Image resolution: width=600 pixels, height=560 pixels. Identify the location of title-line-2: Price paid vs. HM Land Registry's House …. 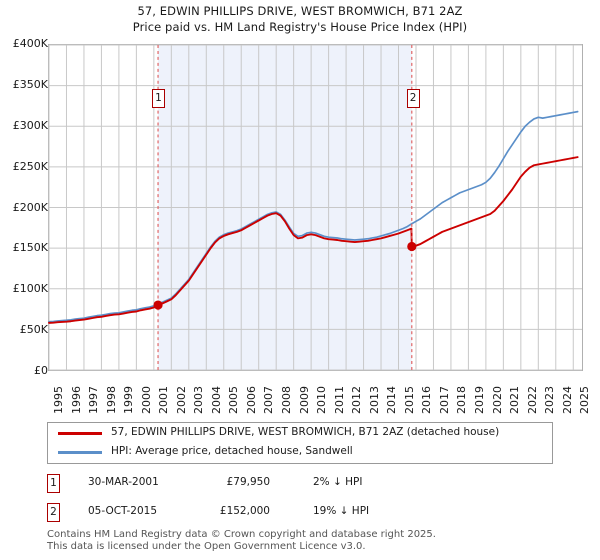
(300, 27).